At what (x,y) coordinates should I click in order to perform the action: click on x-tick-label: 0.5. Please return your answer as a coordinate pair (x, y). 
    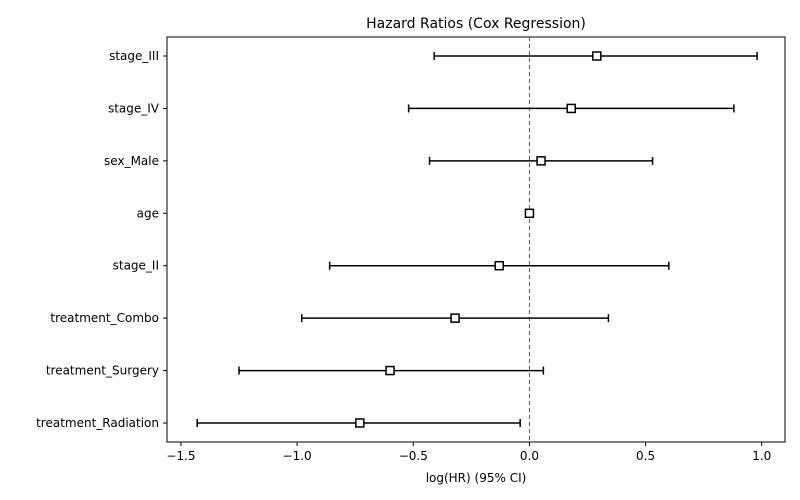
    Looking at the image, I should click on (645, 456).